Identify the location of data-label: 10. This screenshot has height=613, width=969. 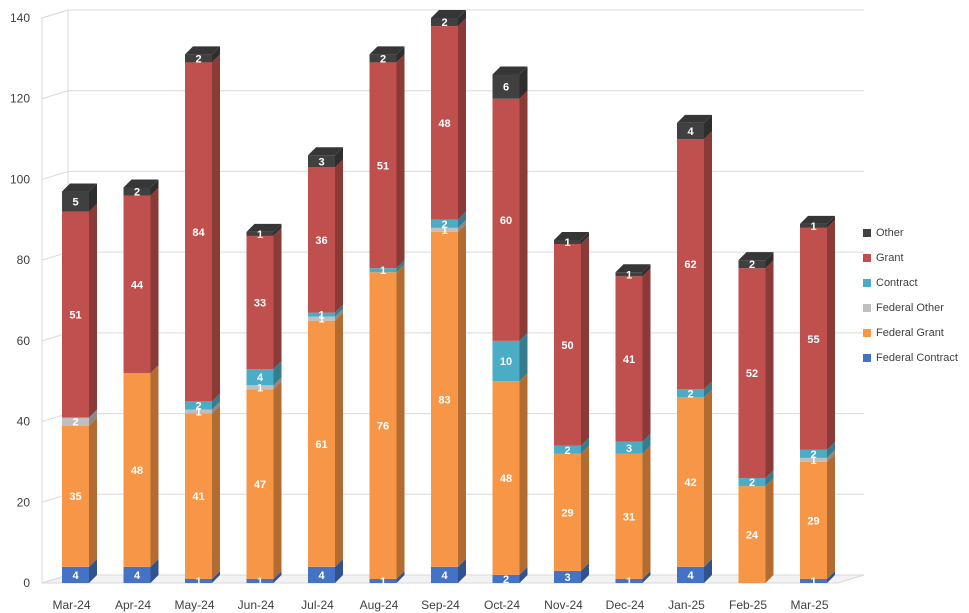
(506, 362).